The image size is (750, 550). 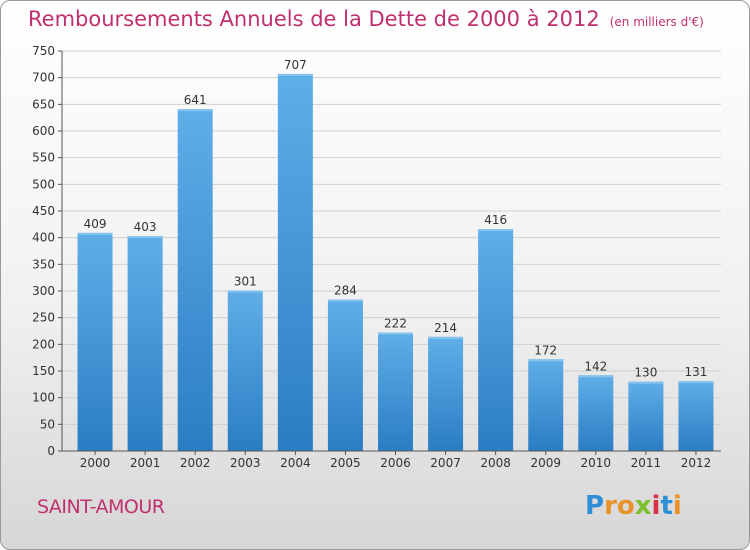 What do you see at coordinates (495, 220) in the screenshot?
I see `data-label: 416` at bounding box center [495, 220].